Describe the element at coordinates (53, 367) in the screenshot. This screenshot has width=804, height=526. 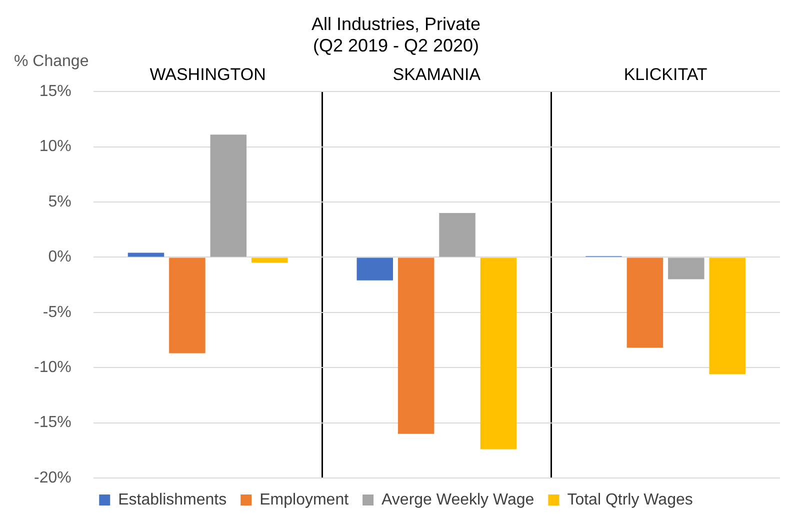
I see `y-tick-label: -10%` at that location.